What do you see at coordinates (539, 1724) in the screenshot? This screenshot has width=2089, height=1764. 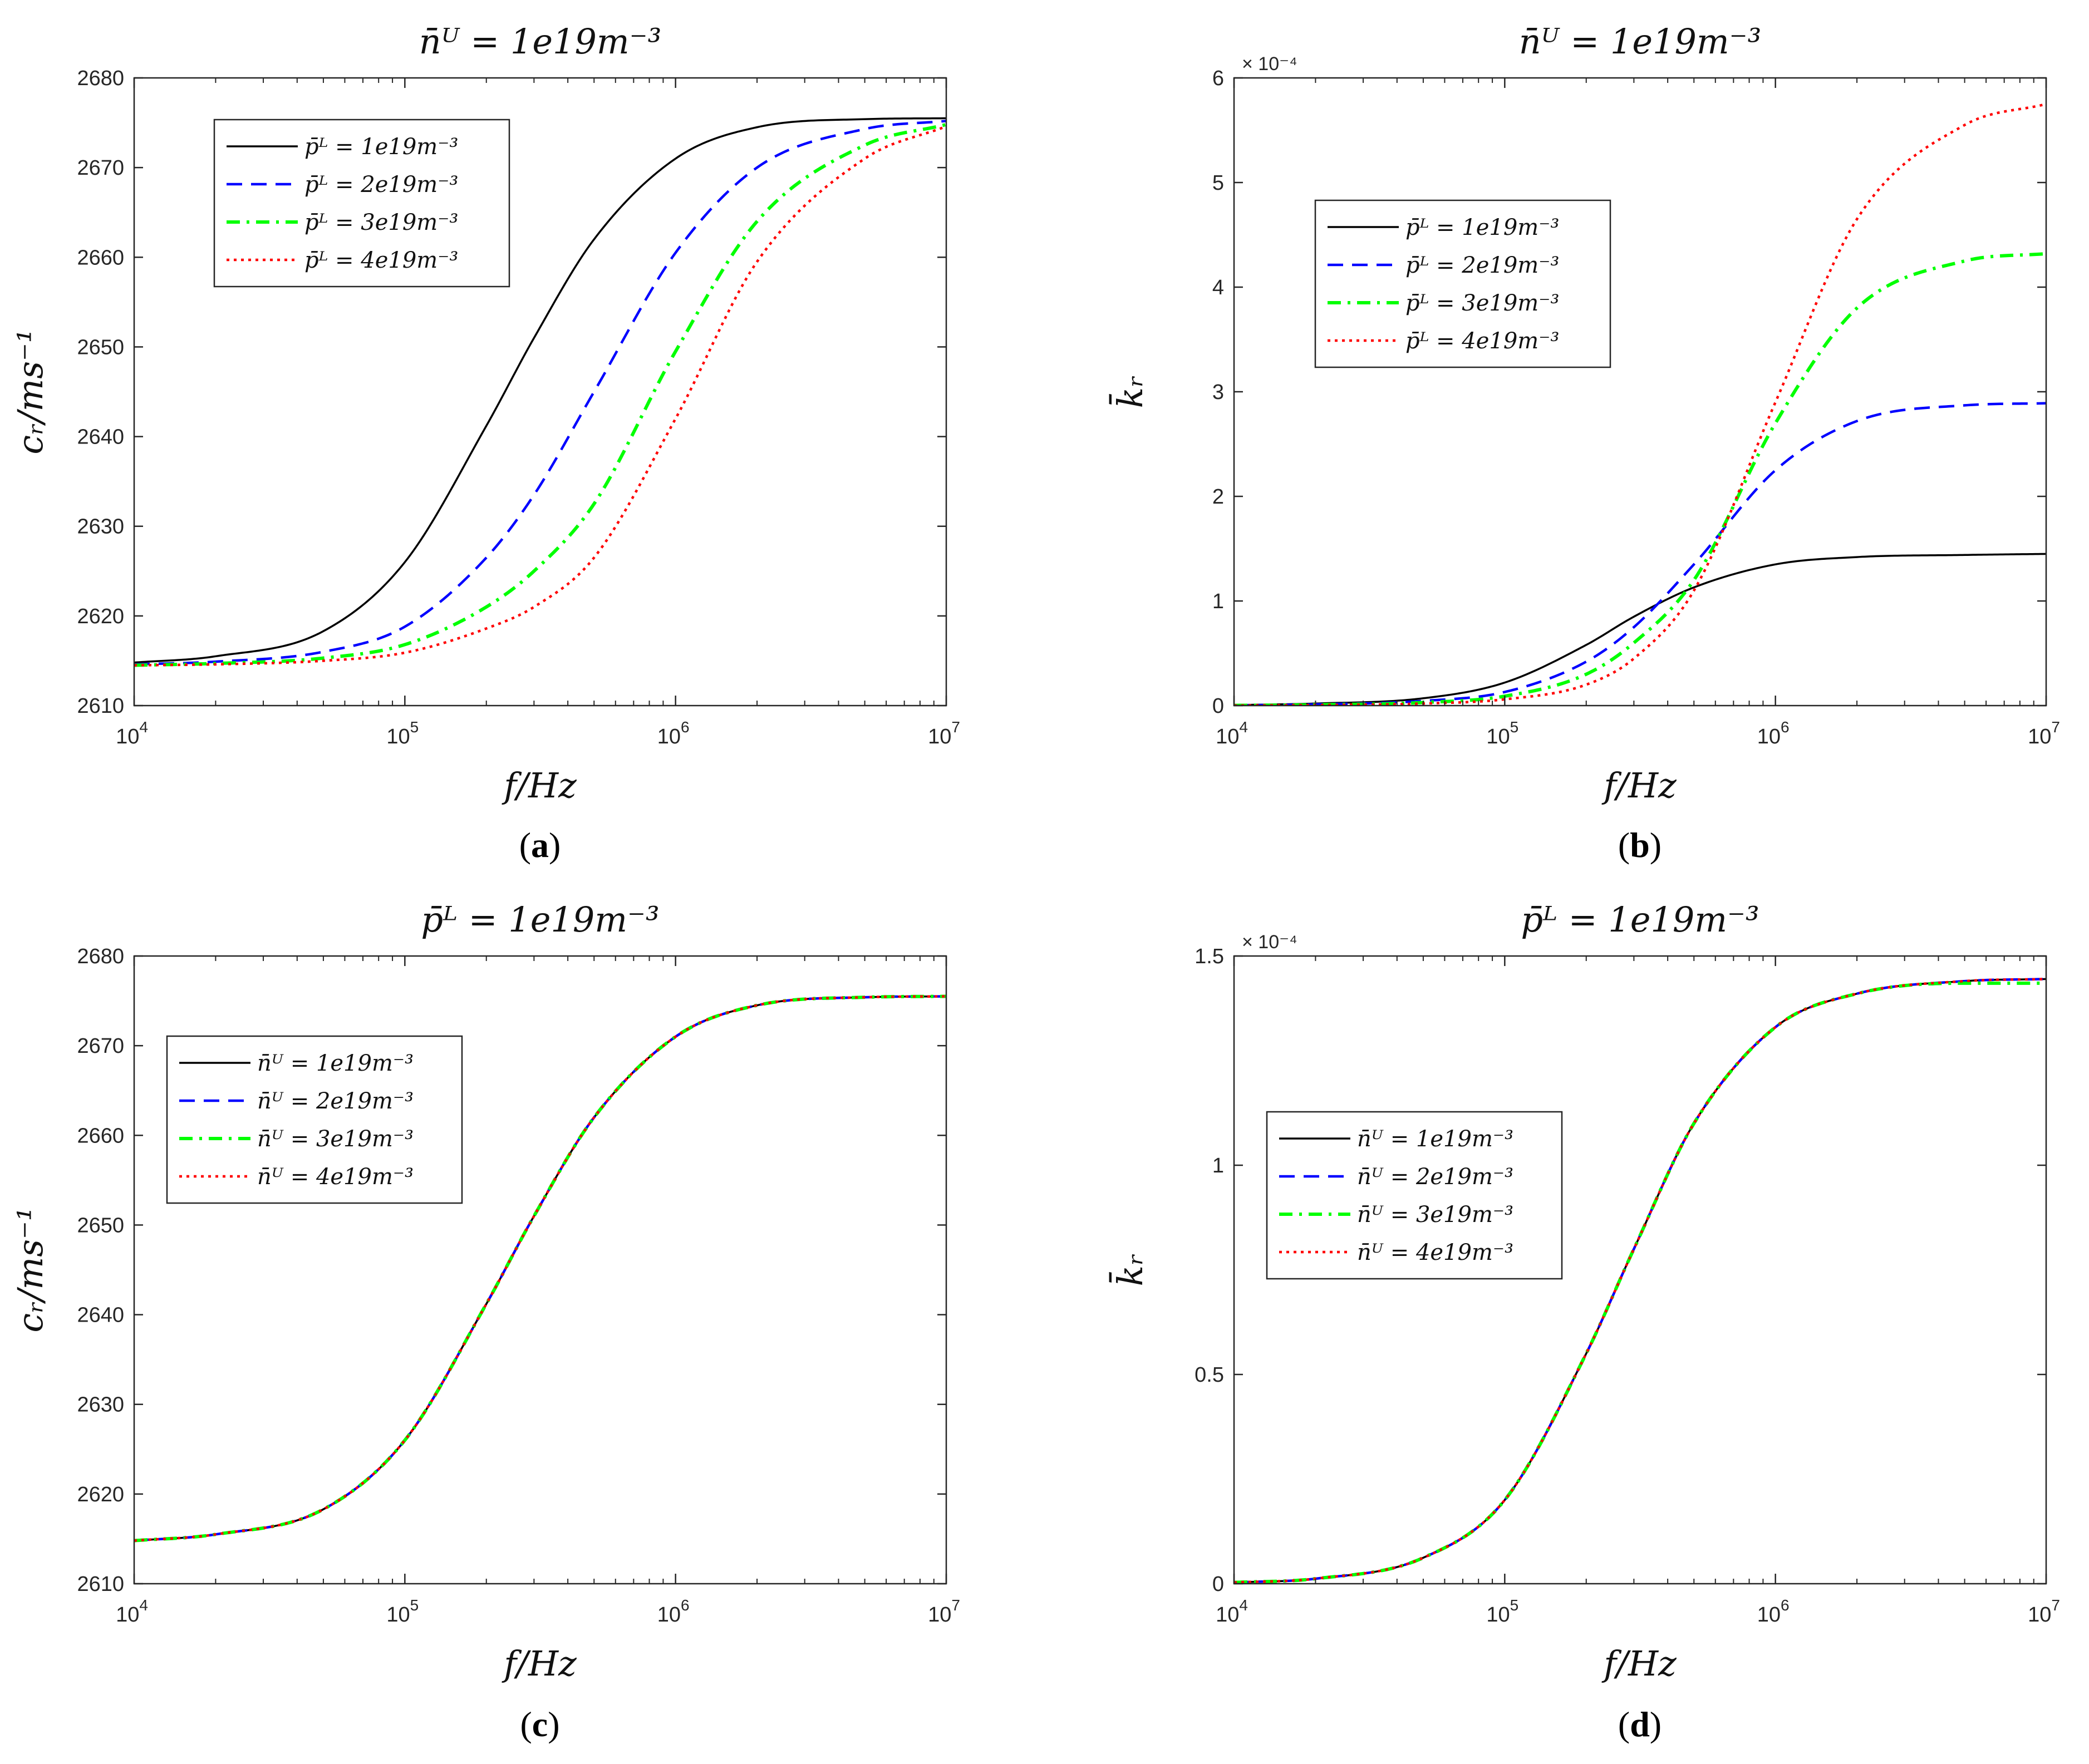 I see `panel-caption: (c)` at bounding box center [539, 1724].